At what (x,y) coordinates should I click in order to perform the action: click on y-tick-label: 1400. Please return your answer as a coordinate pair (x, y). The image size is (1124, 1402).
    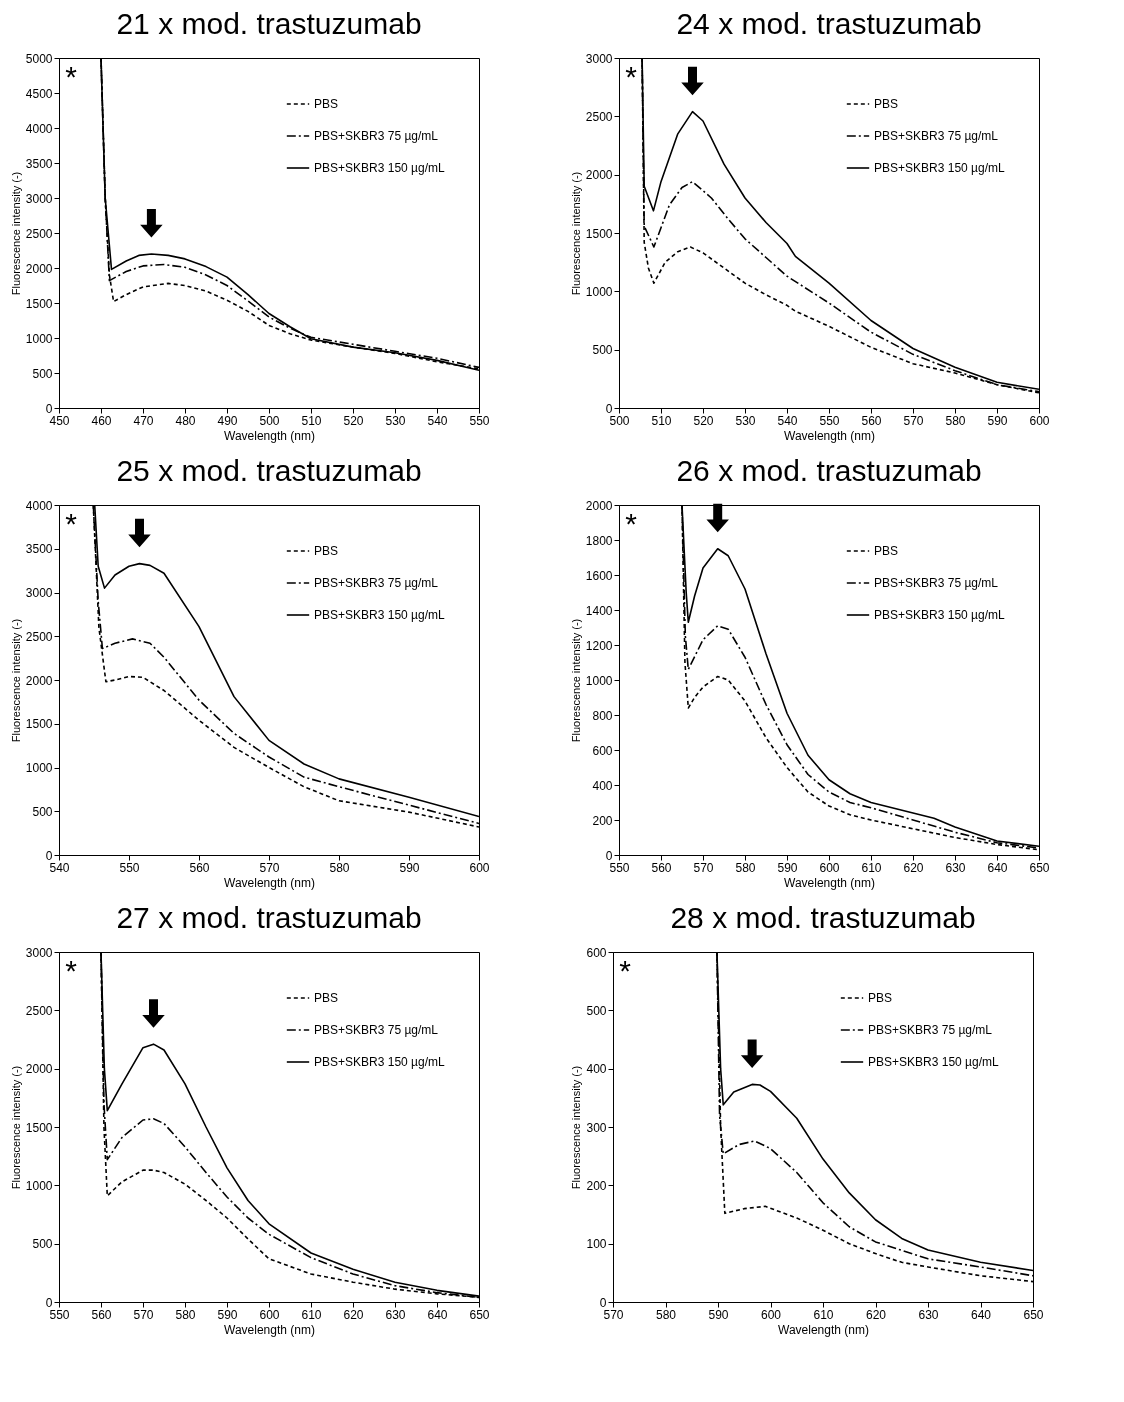
    Looking at the image, I should click on (599, 610).